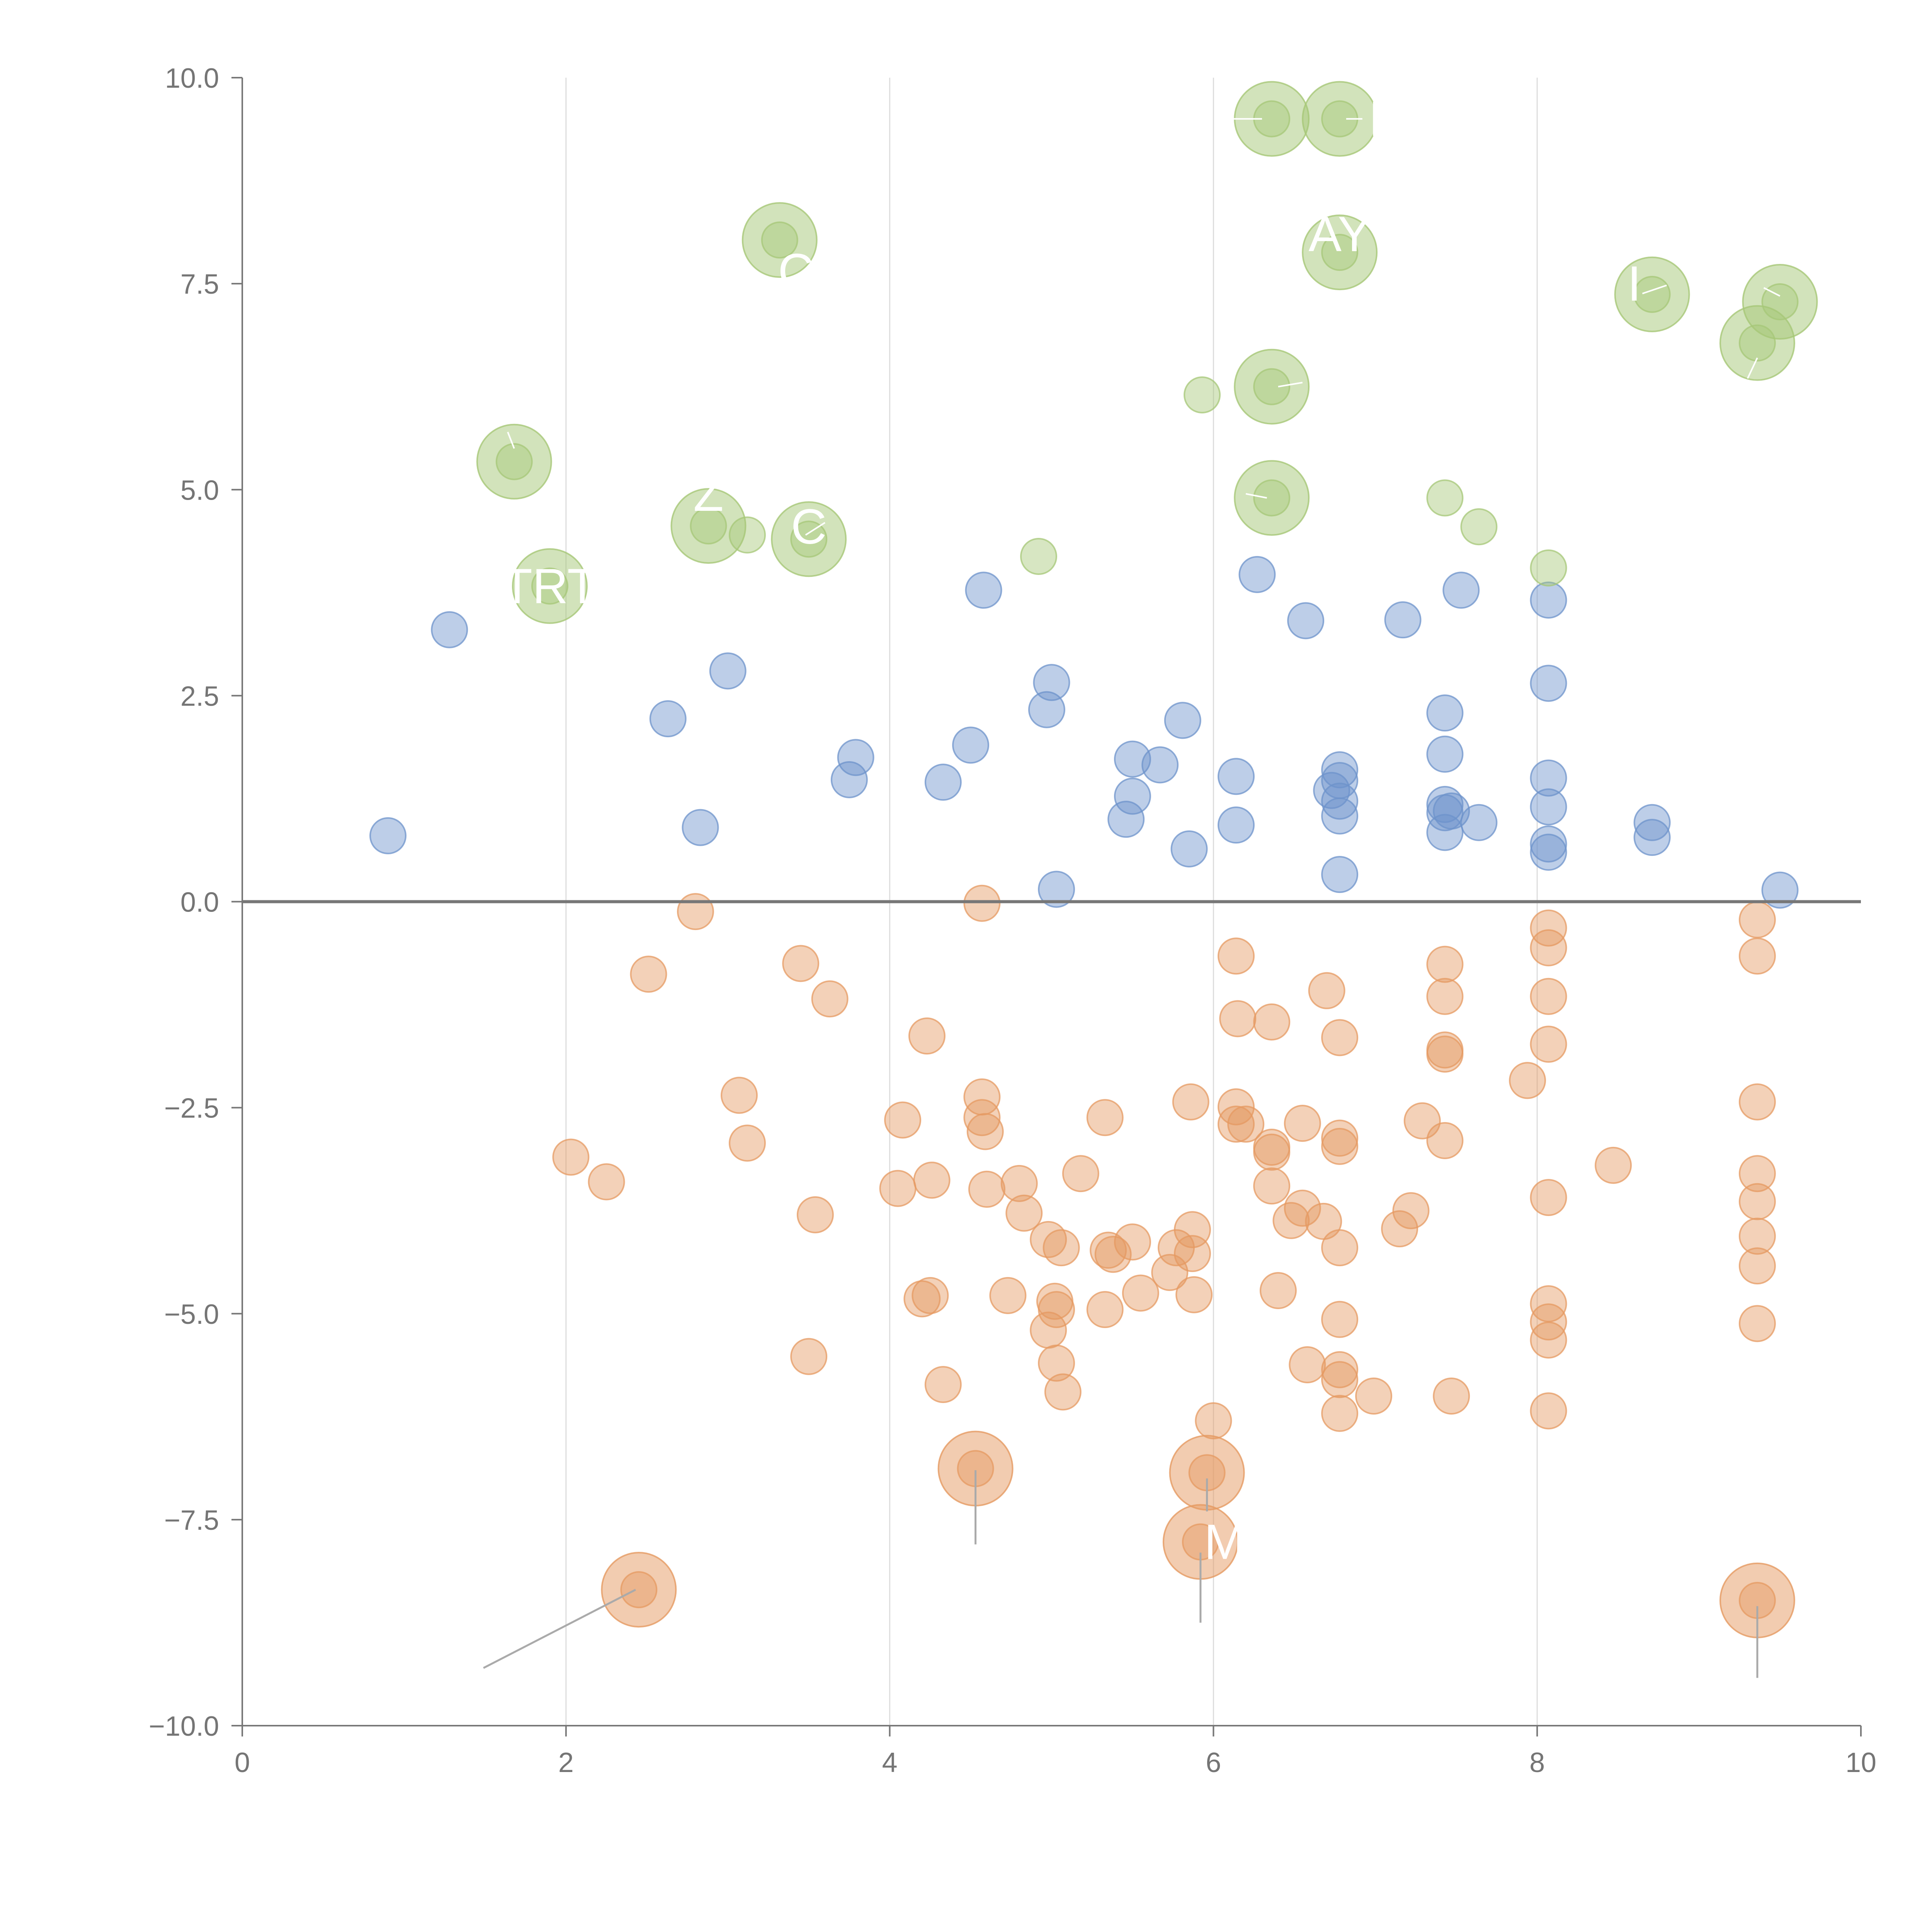 Image resolution: width=1932 pixels, height=1932 pixels. Describe the element at coordinates (1340, 235) in the screenshot. I see `annotation-label: AY` at that location.